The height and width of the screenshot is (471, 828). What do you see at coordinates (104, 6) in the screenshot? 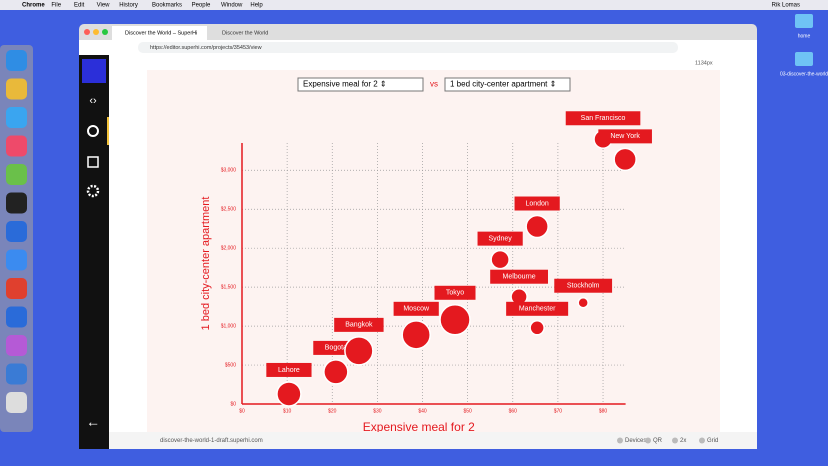
I see `menu-item: View` at bounding box center [104, 6].